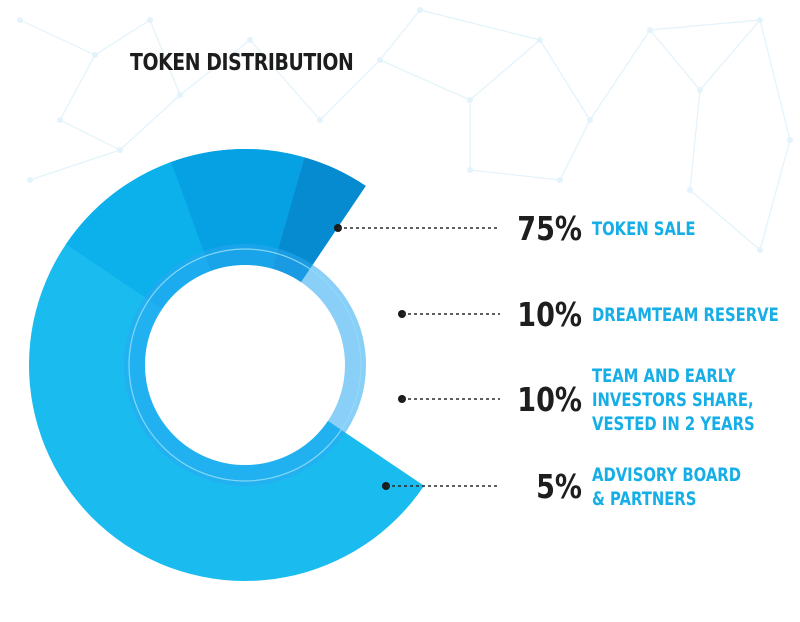 The height and width of the screenshot is (622, 800). I want to click on slice-label-4-line-1: ADVISORY BOARD, so click(666, 475).